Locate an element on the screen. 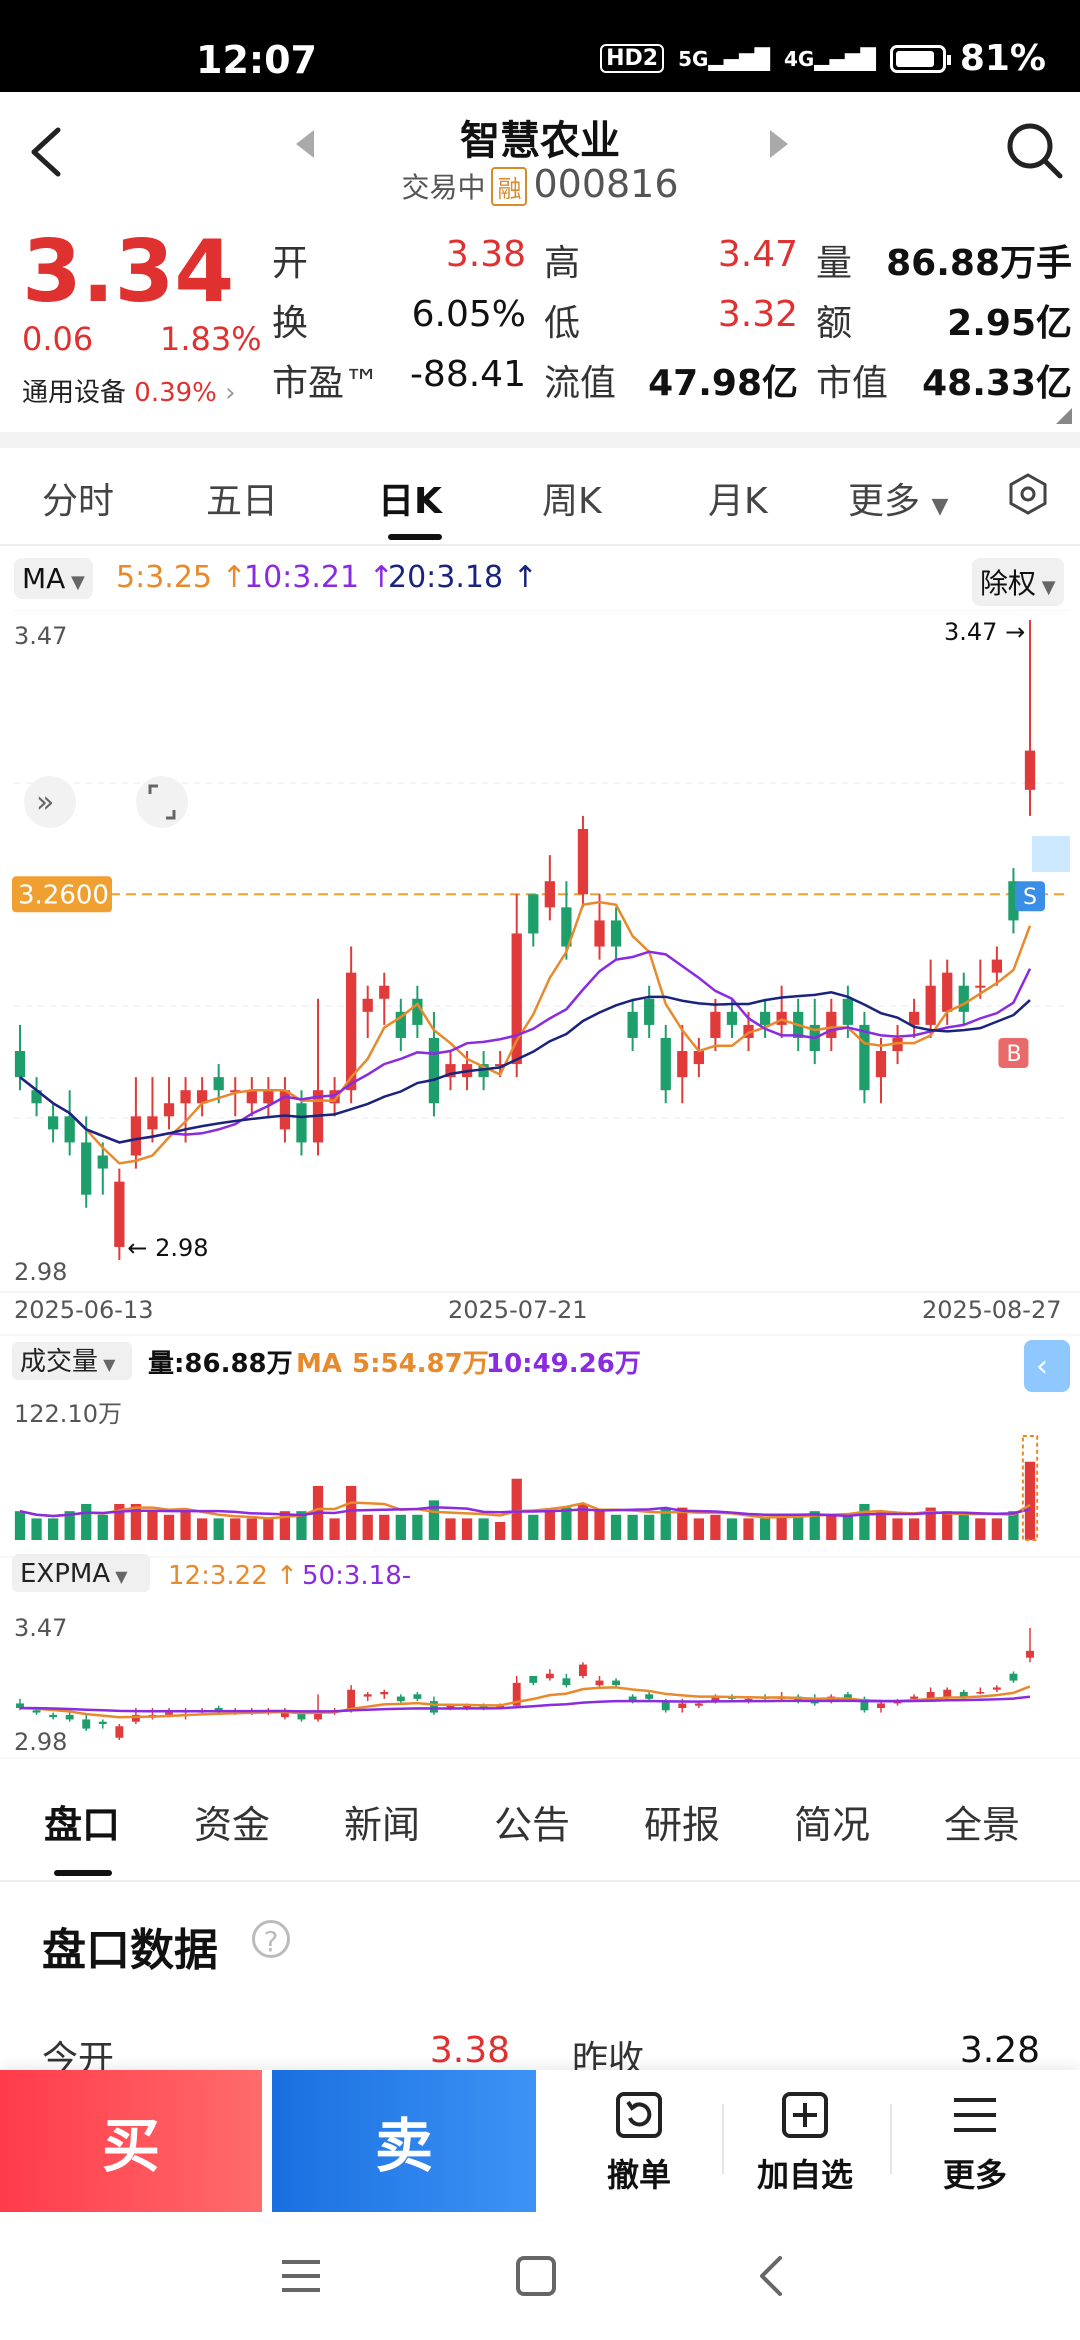 Image resolution: width=1080 pixels, height=2340 pixels. svg-text: B is located at coordinates (1013, 1054).